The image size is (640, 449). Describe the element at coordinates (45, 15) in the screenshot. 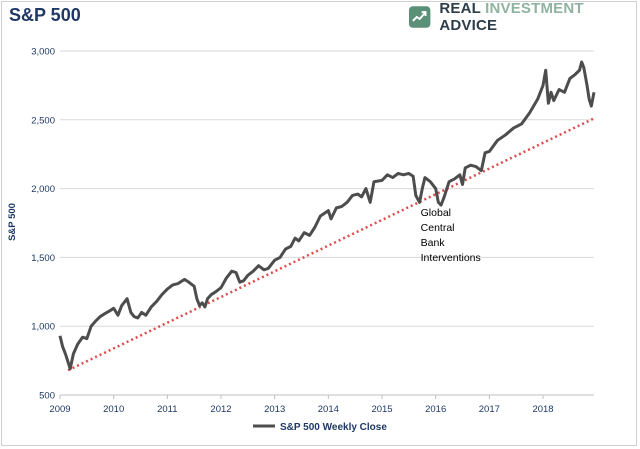

I see `chart-title: S&P 500` at that location.